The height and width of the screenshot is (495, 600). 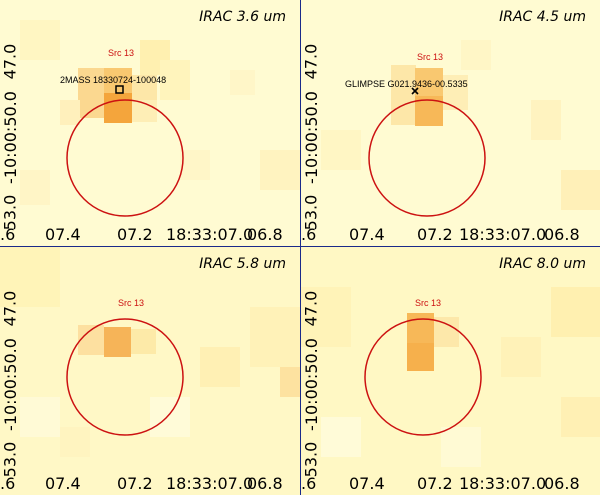 What do you see at coordinates (542, 17) in the screenshot?
I see `panel-title: IRAC 4.5 um` at bounding box center [542, 17].